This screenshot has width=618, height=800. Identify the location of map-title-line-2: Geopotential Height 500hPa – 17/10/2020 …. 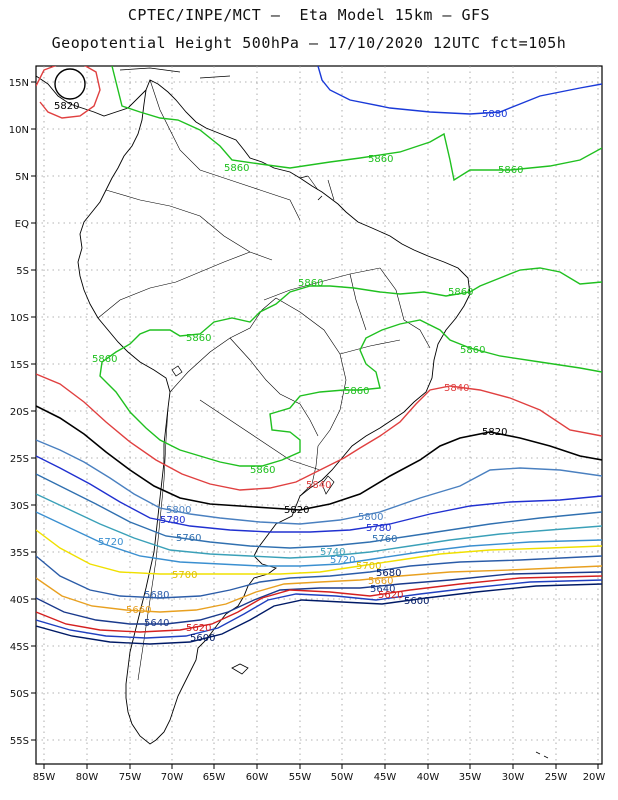
(309, 43).